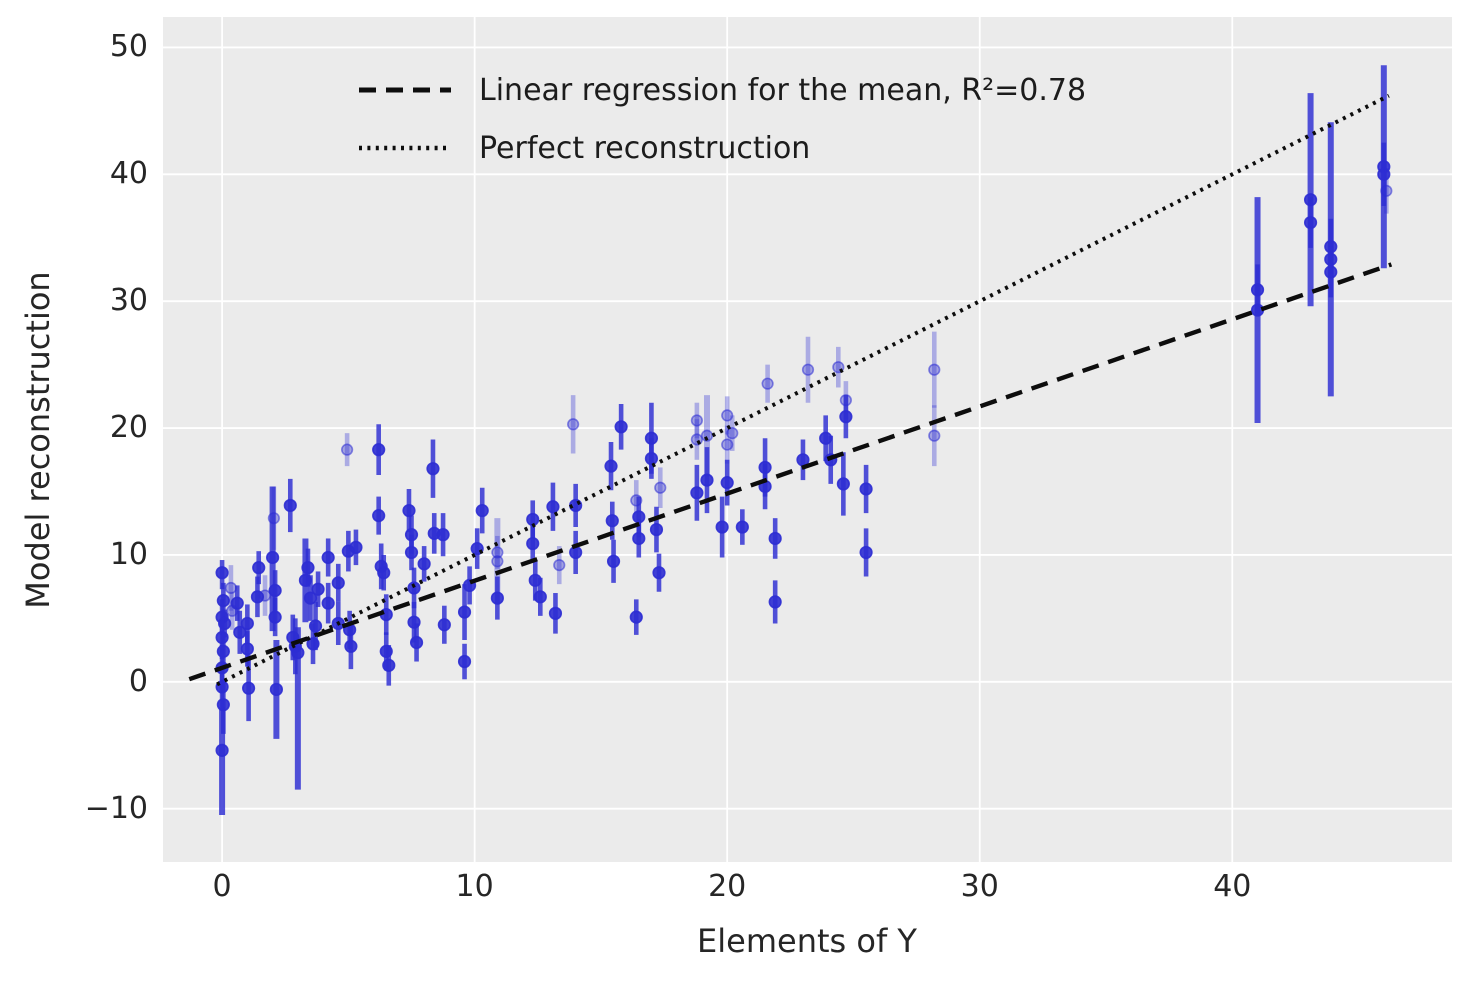  I want to click on y-tick-label: 20, so click(128, 428).